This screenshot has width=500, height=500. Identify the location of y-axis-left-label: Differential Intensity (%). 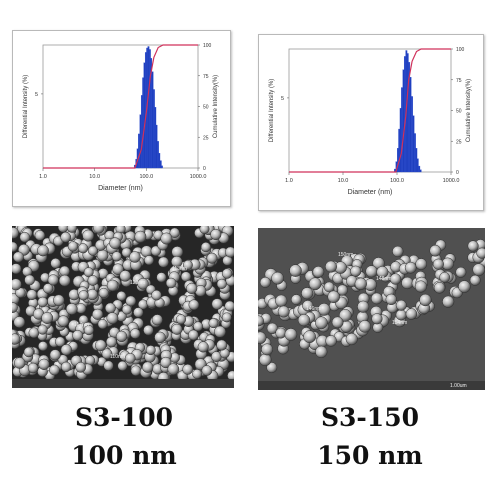
(272, 111).